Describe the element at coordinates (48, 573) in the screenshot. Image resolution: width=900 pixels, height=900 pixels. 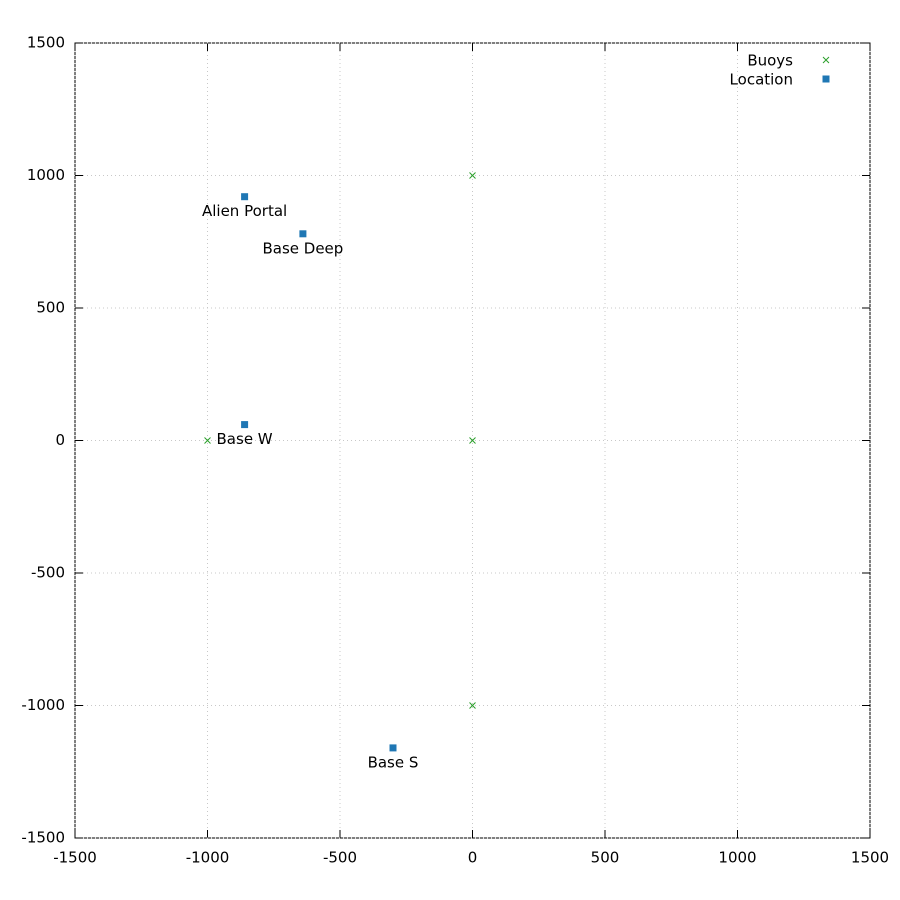
I see `y-tick-label: -500` at that location.